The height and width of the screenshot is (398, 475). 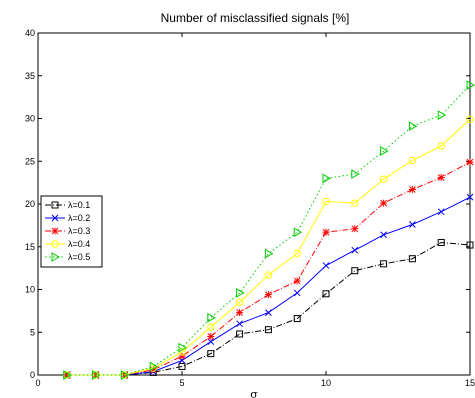 What do you see at coordinates (30, 290) in the screenshot?
I see `y-tick-label: 10` at bounding box center [30, 290].